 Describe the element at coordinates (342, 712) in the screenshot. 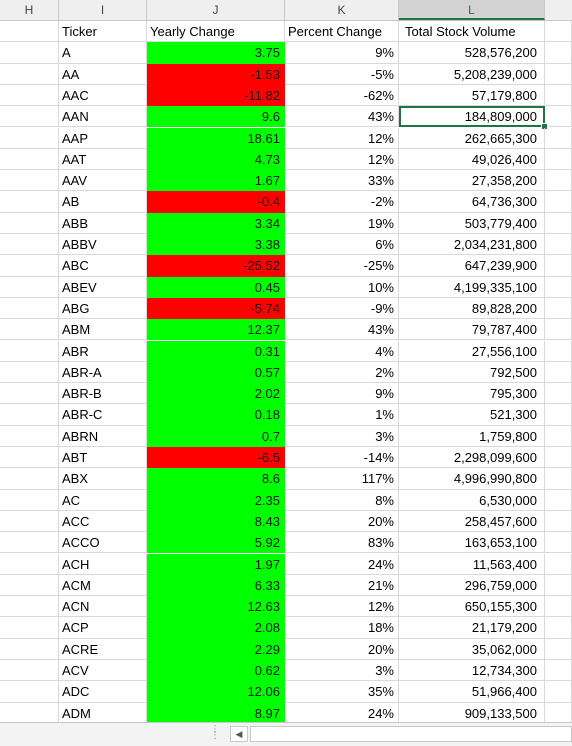

I see `percent-change-cell: 24%` at that location.